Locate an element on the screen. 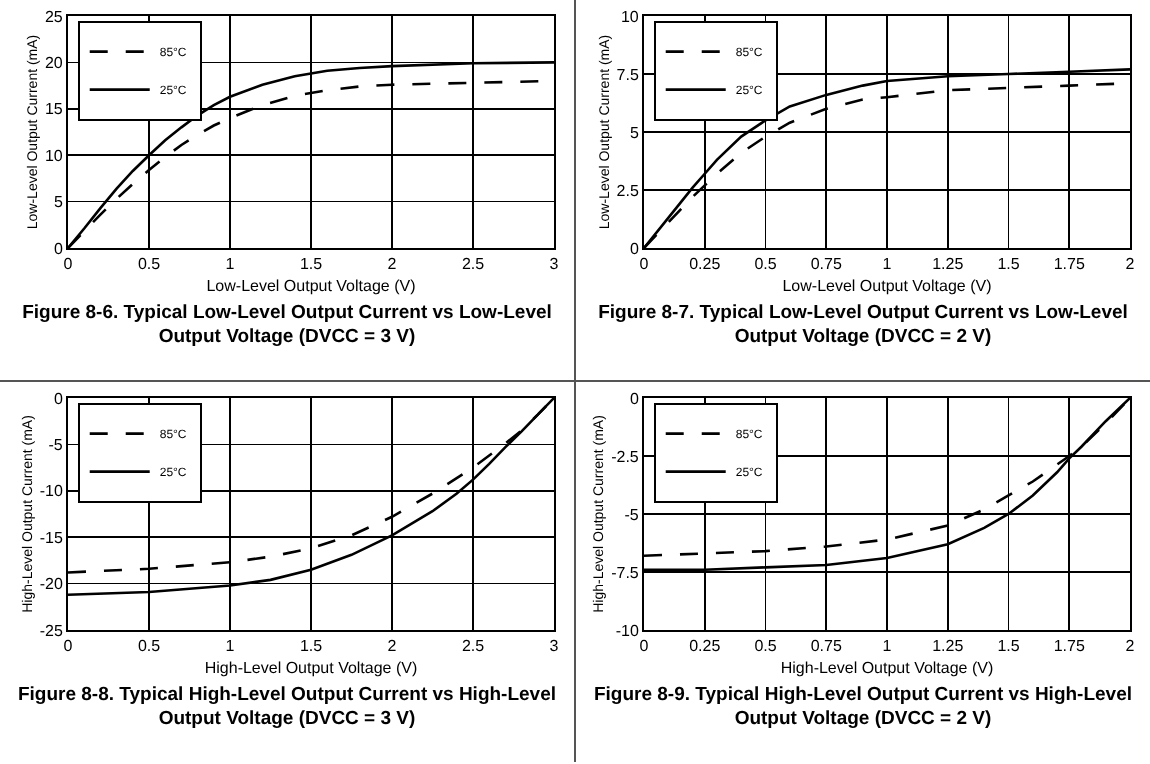 The image size is (1150, 764). y-tick-label: -20 is located at coordinates (51, 584).